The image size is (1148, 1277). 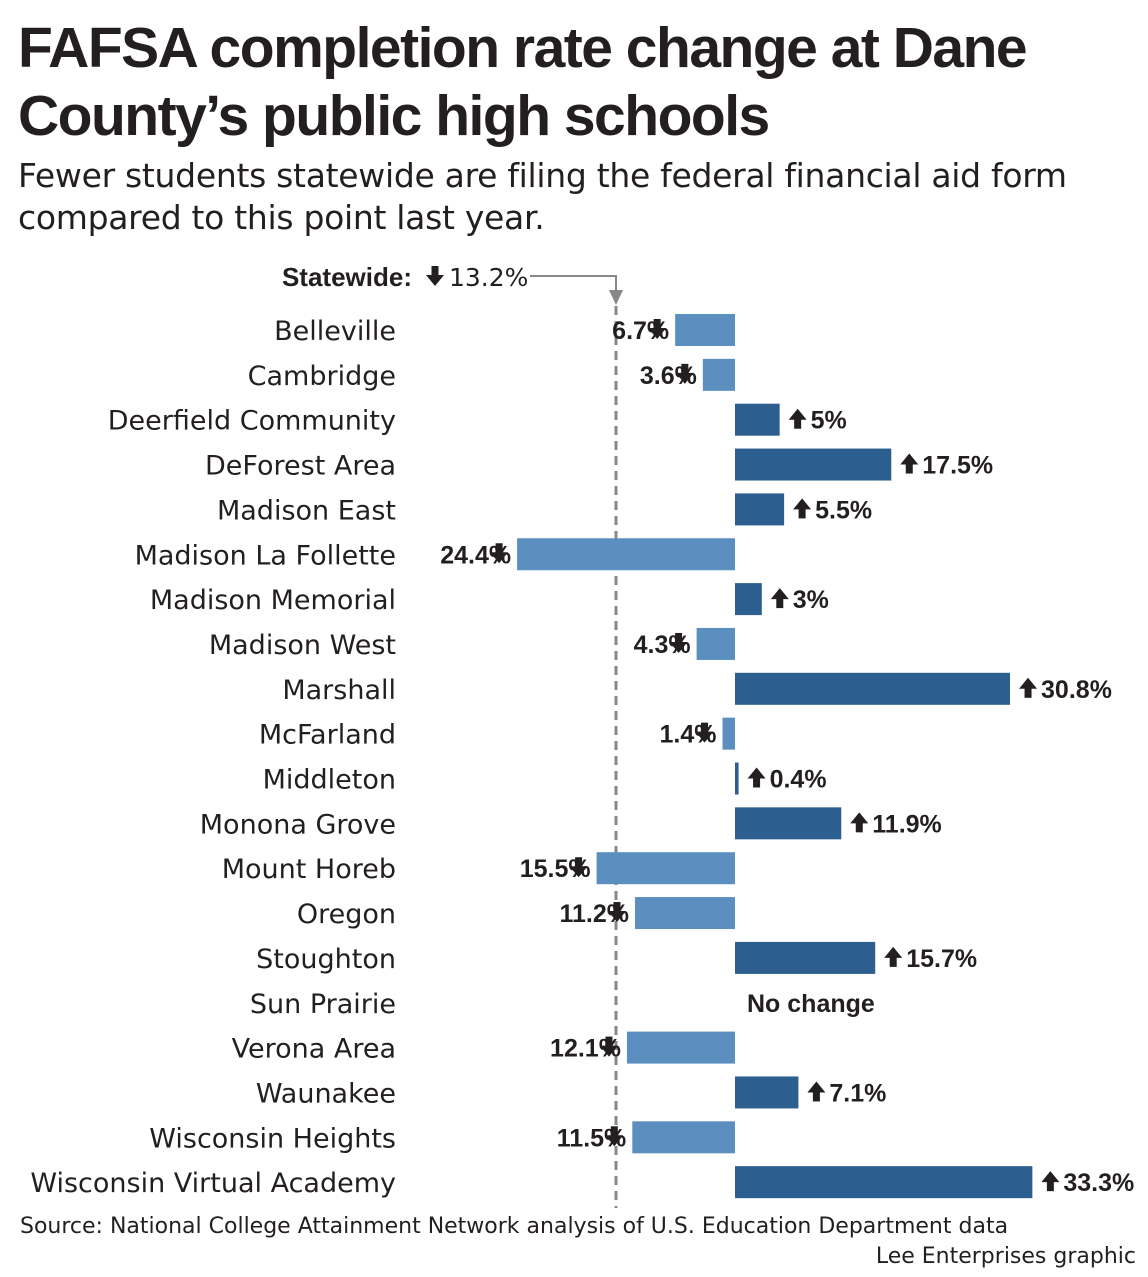 I want to click on school-label: Sun Prairie, so click(x=323, y=1004).